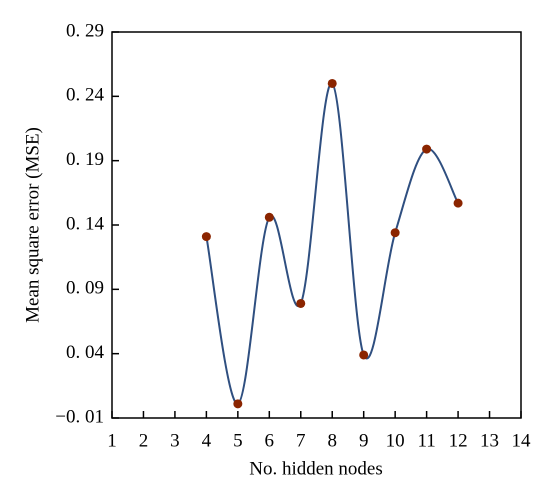 Image resolution: width=550 pixels, height=498 pixels. What do you see at coordinates (458, 440) in the screenshot?
I see `x-tick-label: 12` at bounding box center [458, 440].